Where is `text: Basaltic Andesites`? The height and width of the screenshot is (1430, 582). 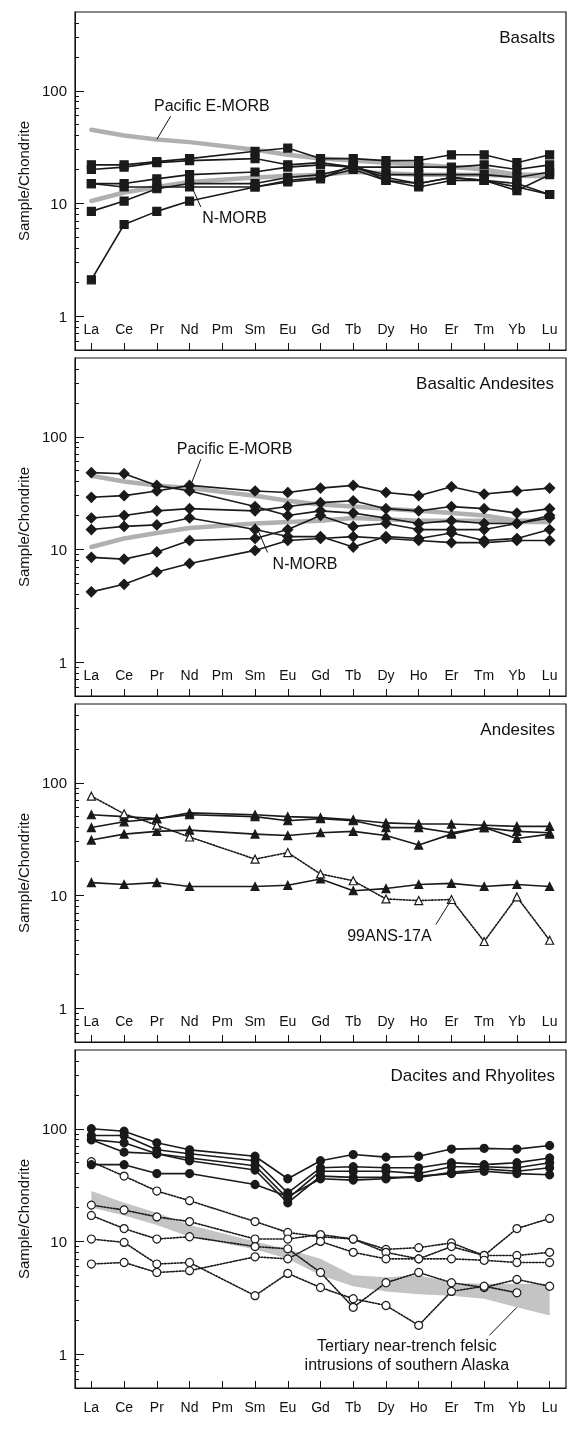 text: Basaltic Andesites is located at coordinates (485, 383).